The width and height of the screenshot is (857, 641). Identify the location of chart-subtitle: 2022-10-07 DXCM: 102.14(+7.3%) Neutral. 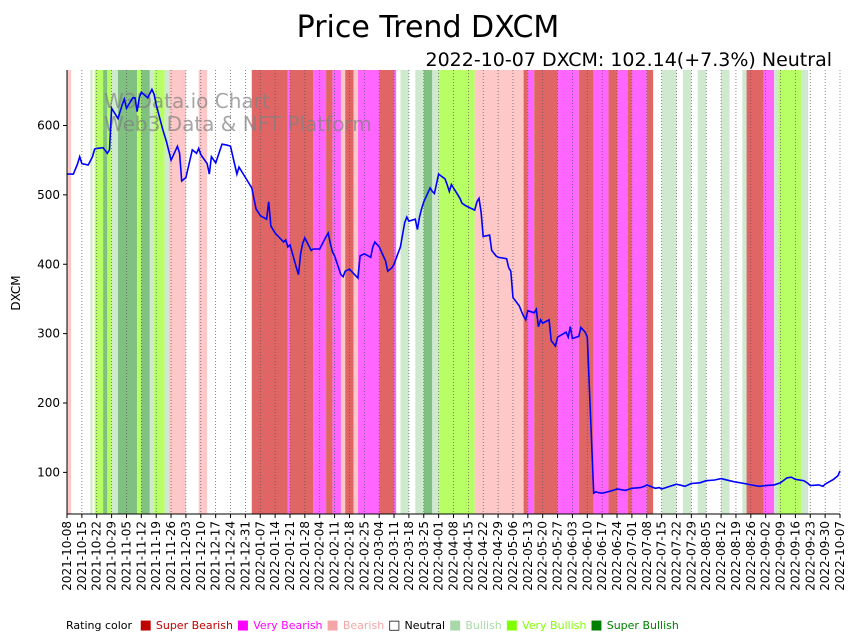
(629, 60).